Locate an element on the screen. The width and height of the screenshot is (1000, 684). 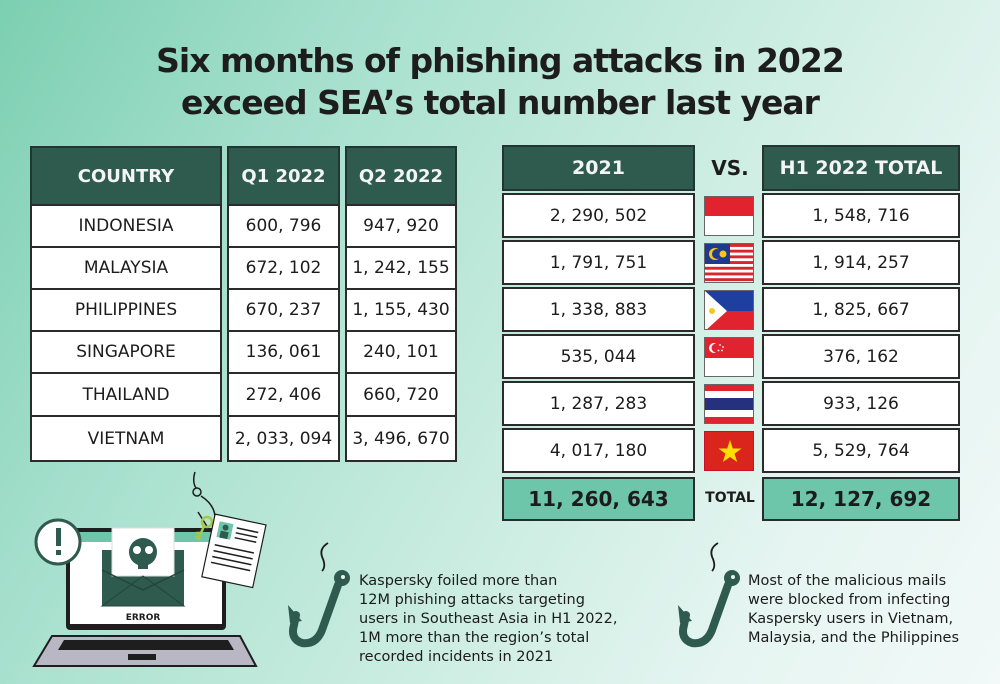
vietnam-flag is located at coordinates (729, 451).